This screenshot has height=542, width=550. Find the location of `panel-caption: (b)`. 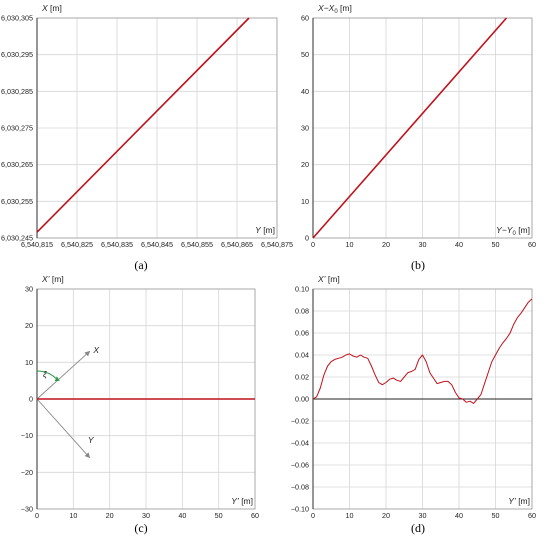

panel-caption: (b) is located at coordinates (418, 265).